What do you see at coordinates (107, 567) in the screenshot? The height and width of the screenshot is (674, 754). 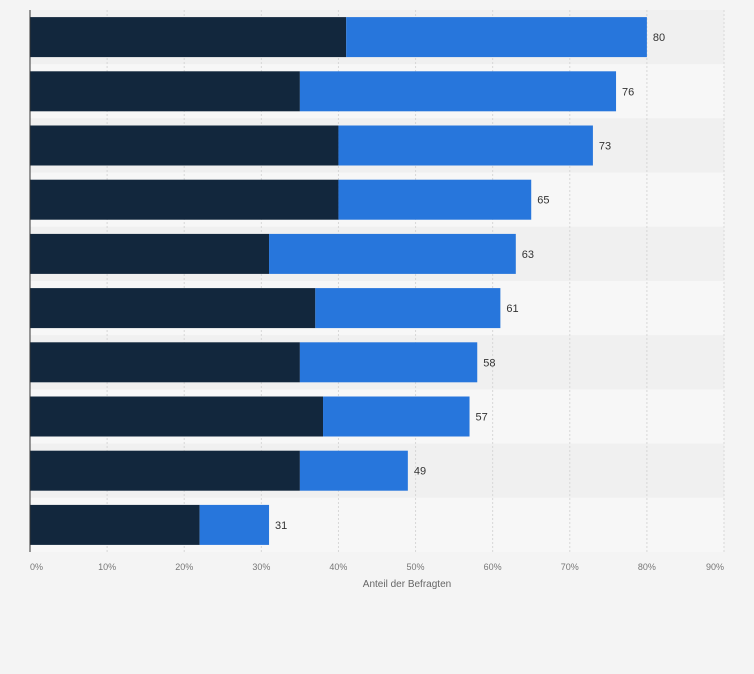 I see `x-tick-label: 10%` at bounding box center [107, 567].